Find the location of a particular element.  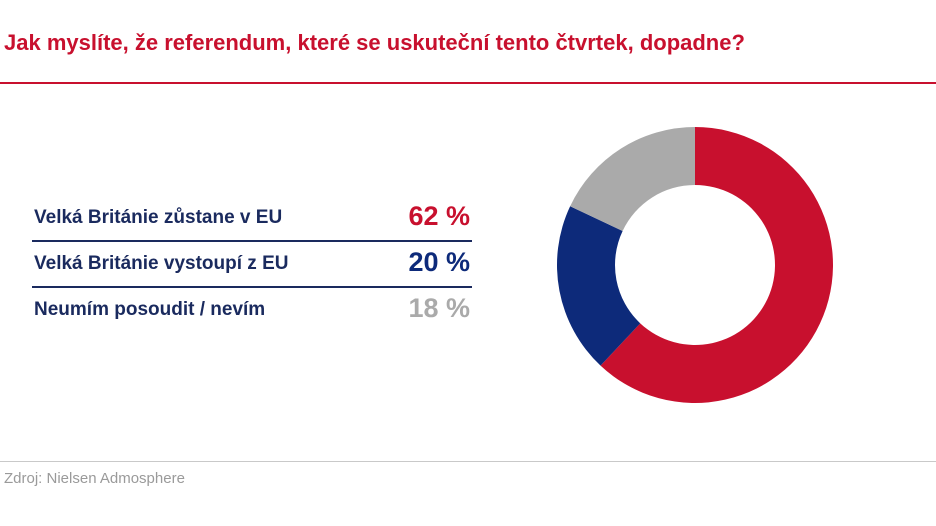

source-note: Zdroj: Nielsen Admosphere is located at coordinates (94, 478).